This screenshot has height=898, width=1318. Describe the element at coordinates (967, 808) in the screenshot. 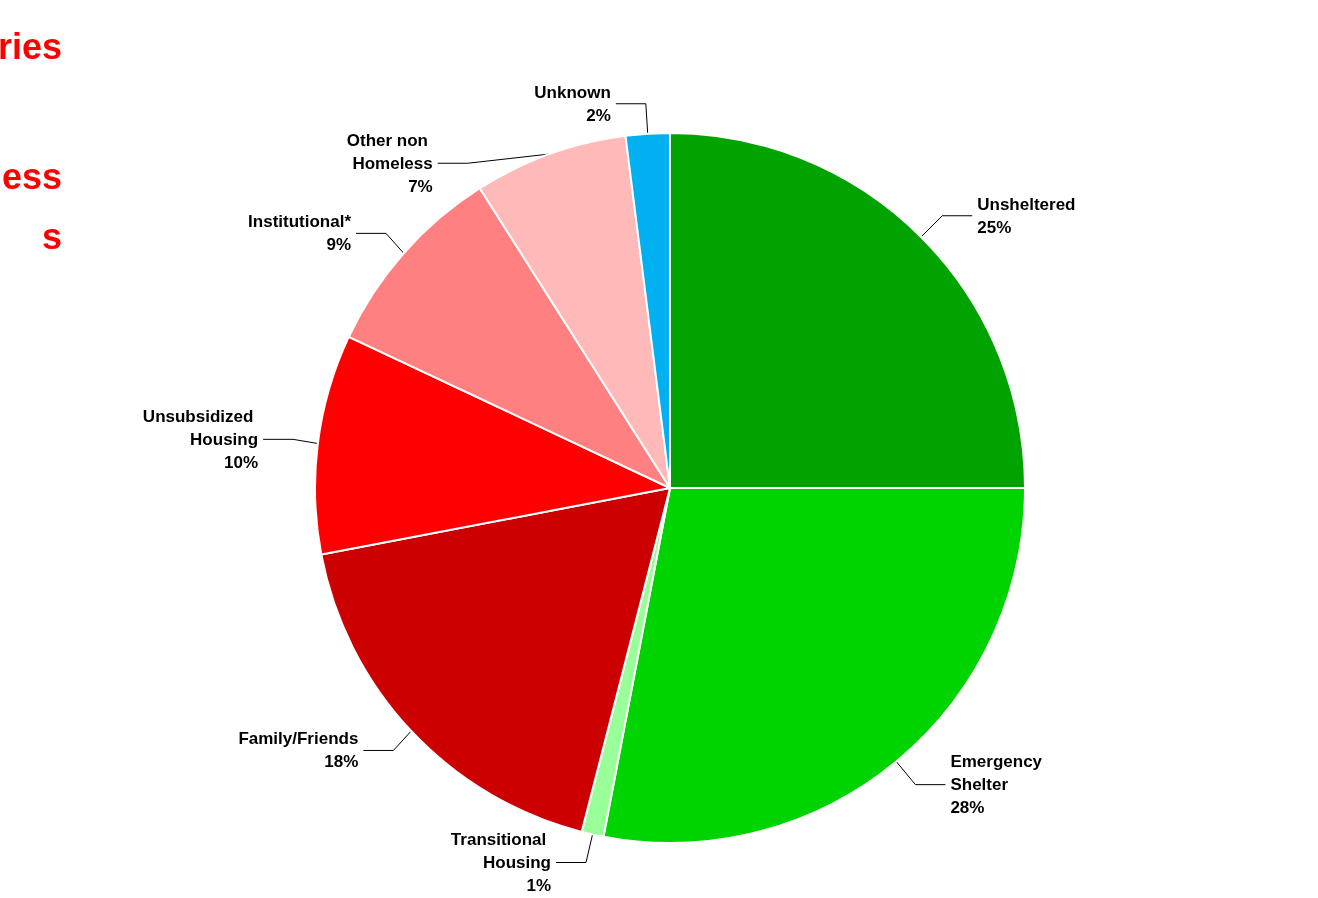

I see `data-label: 28%` at that location.